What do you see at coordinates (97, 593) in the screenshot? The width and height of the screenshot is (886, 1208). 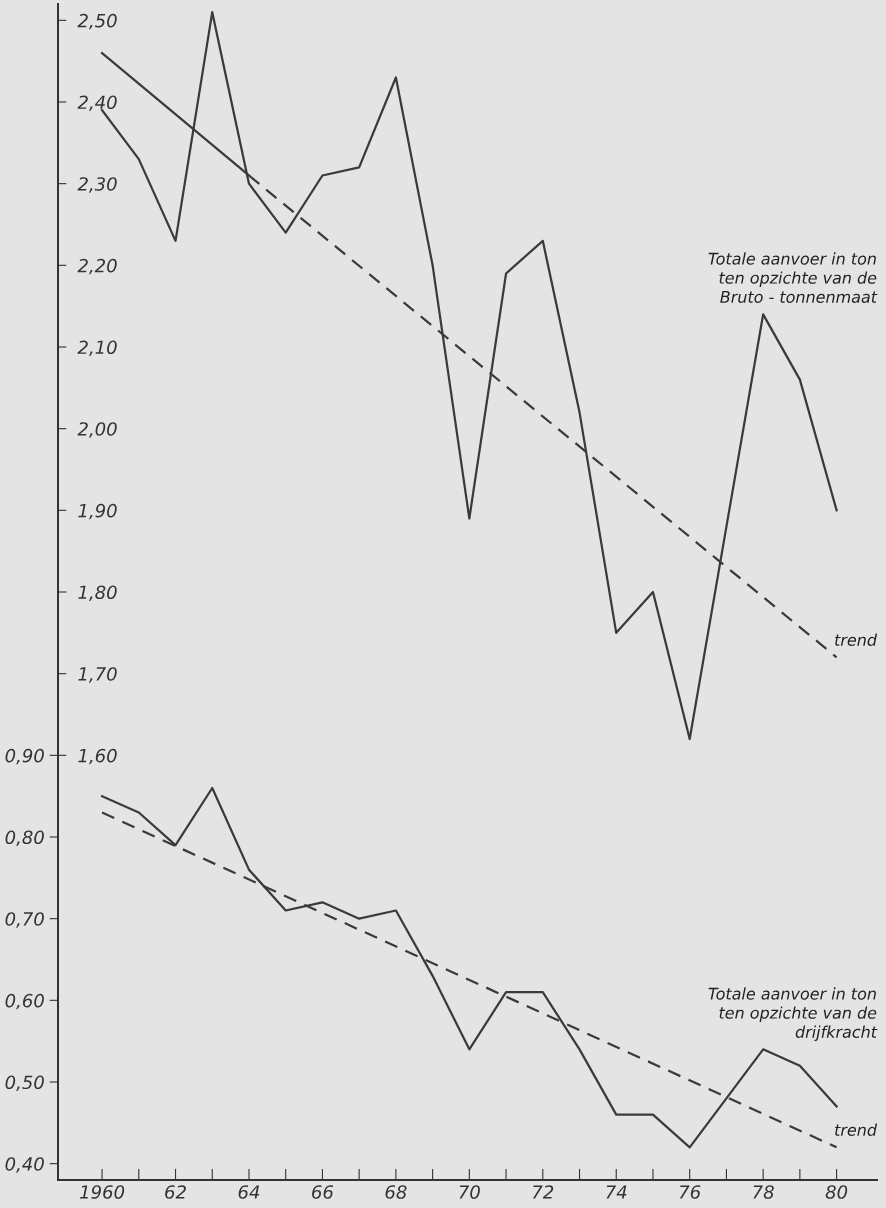 I see `y-tick-label: 1,80` at bounding box center [97, 593].